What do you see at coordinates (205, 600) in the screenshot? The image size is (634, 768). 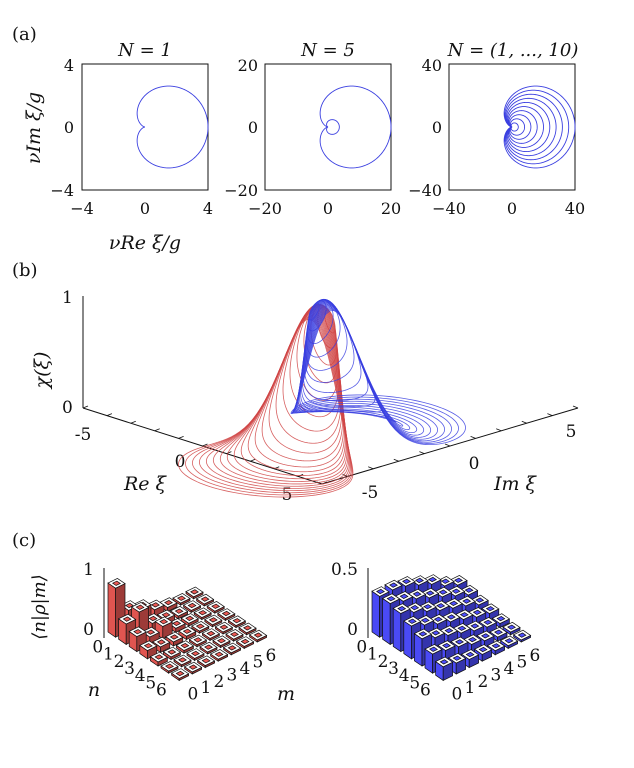 I see `bar-n1-m6` at bounding box center [205, 600].